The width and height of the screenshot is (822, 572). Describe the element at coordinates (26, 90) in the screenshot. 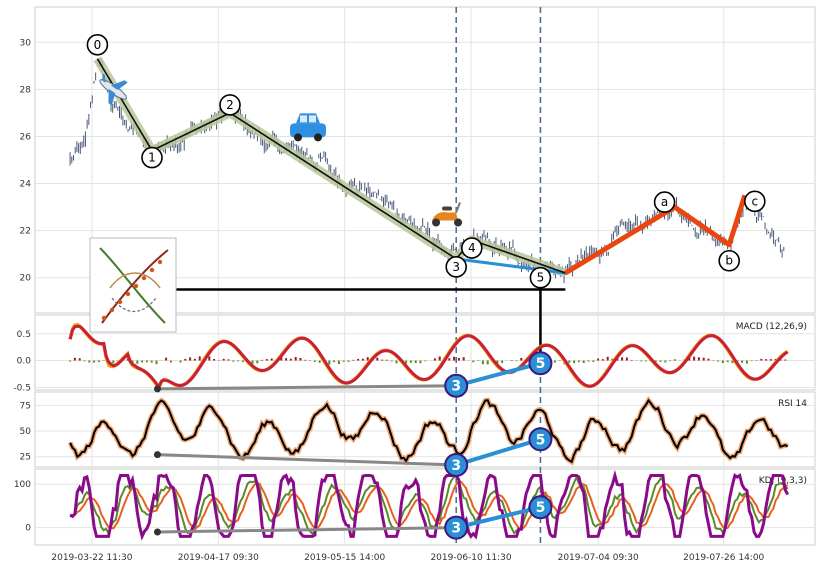

I see `y-tick-label: 28` at that location.